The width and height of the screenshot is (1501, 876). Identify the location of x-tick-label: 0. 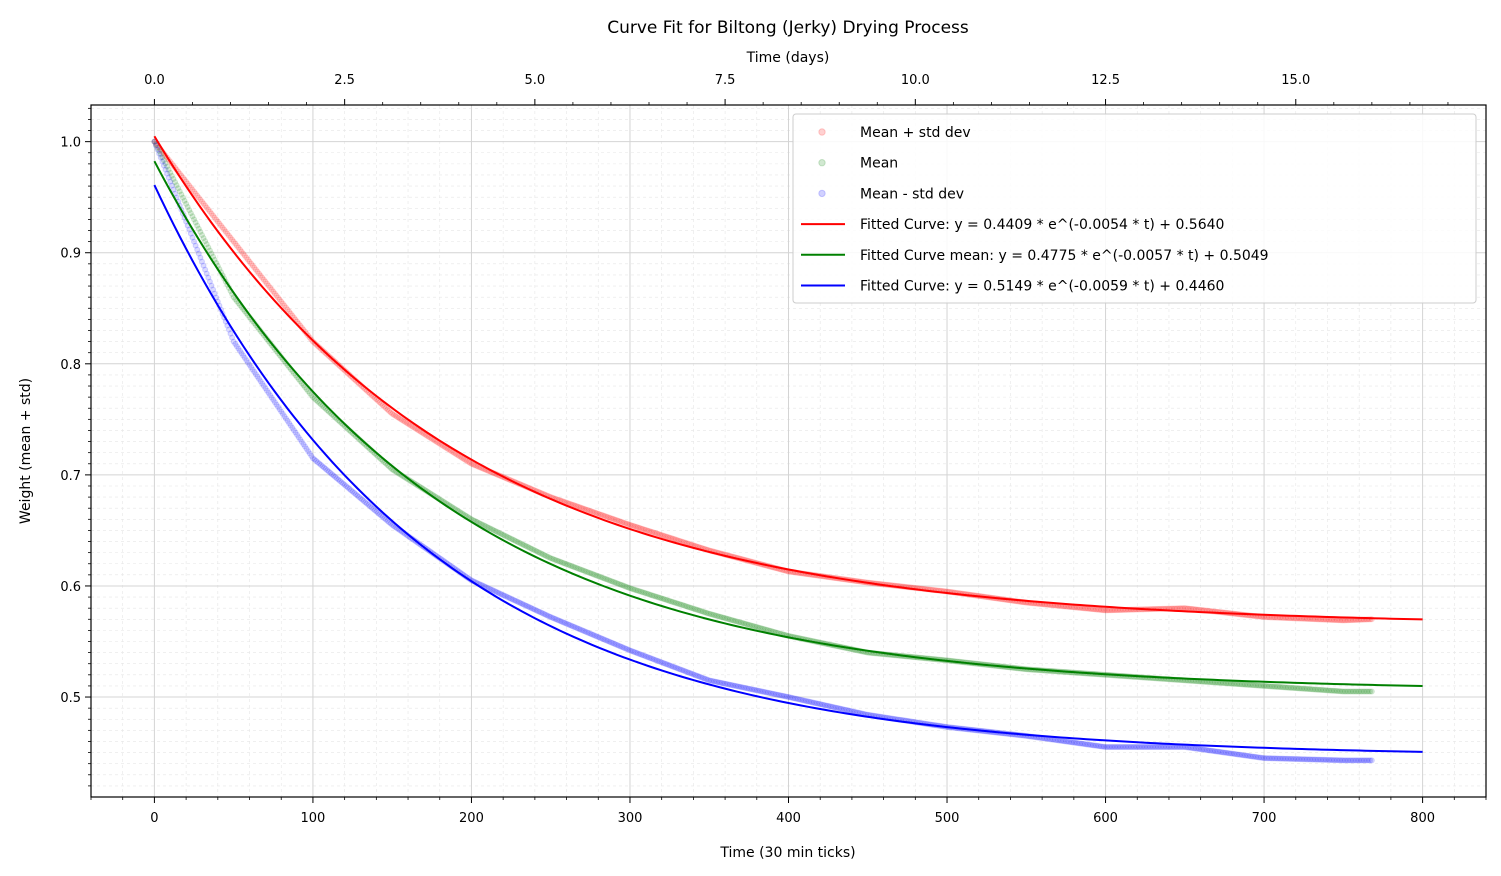
(154, 818).